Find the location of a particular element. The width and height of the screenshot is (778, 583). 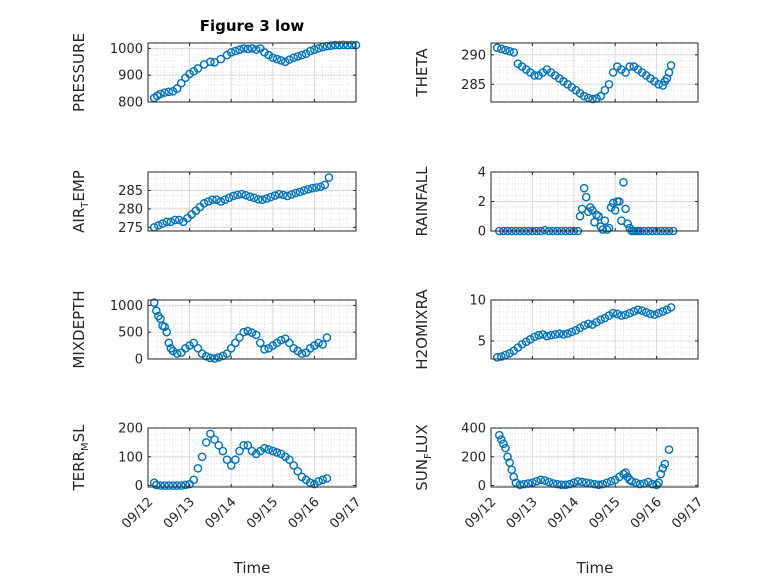

y-tick-label: 800 is located at coordinates (130, 103).